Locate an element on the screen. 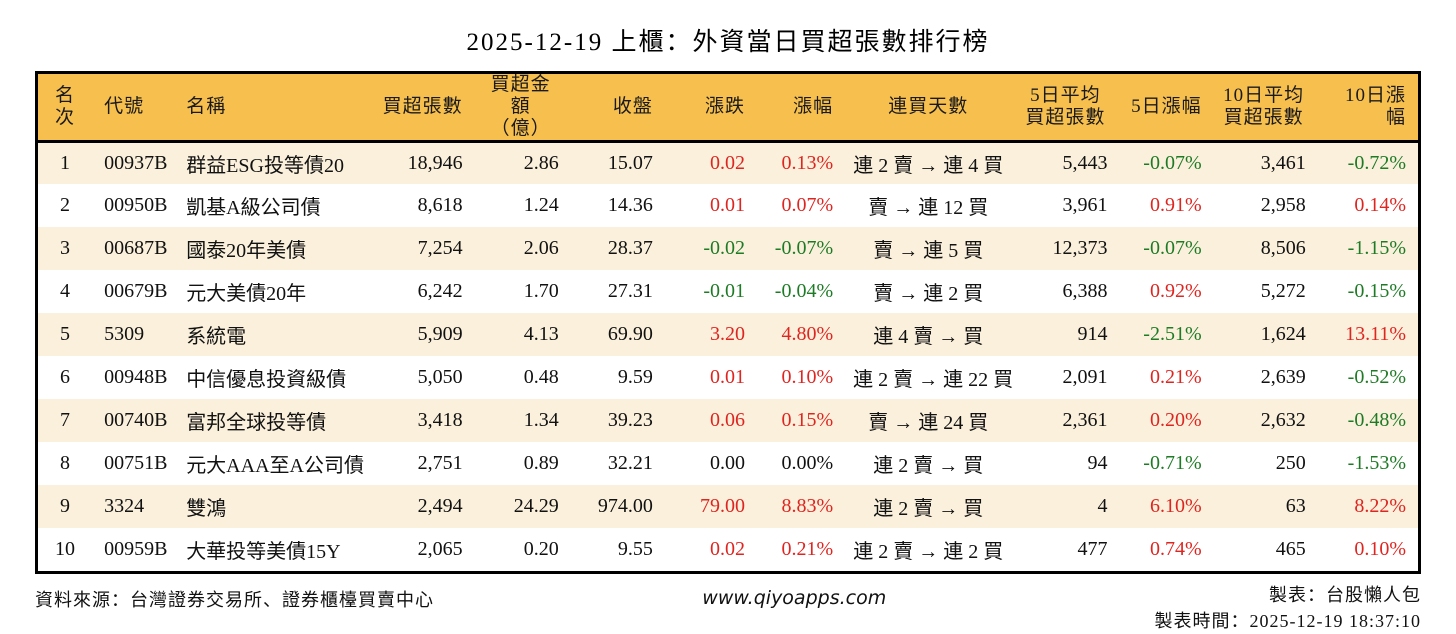  cell-name: 凱基A級公司債 is located at coordinates (253, 208).